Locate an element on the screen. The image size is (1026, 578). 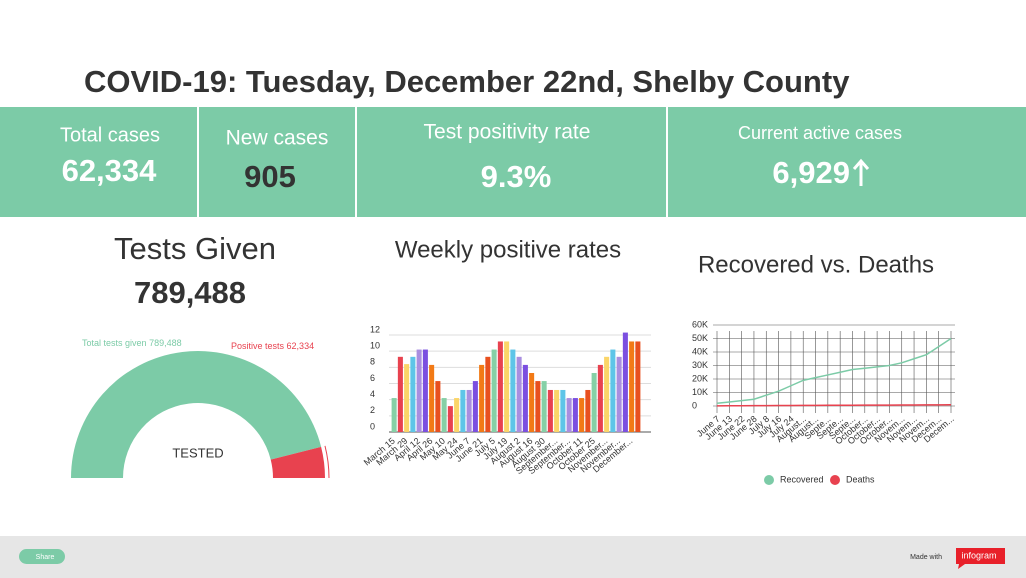
y-tick-label: 4 is located at coordinates (372, 394).